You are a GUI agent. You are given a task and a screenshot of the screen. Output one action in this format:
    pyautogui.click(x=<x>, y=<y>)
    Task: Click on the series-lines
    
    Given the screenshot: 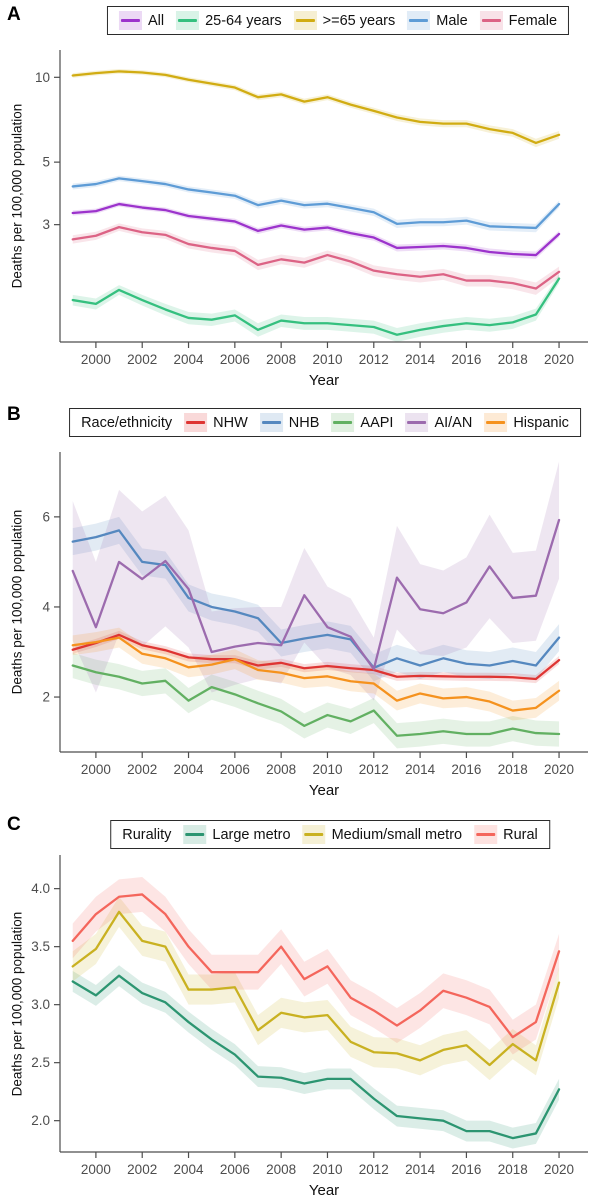 What is the action you would take?
    pyautogui.click(x=316, y=627)
    